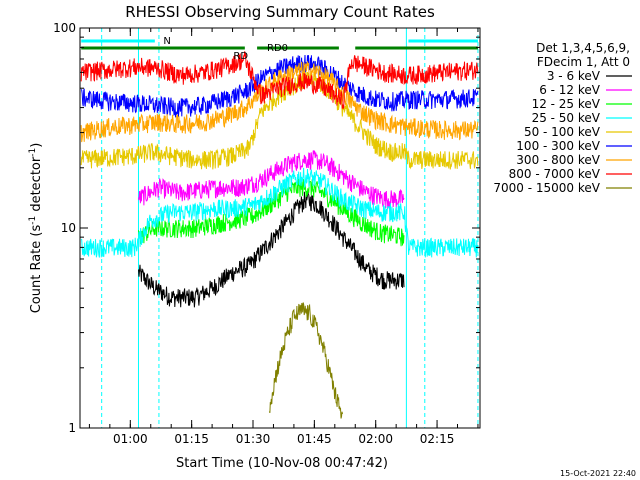 This screenshot has height=480, width=640. I want to click on legend-label-5: 100 - 300 keV, so click(558, 146).